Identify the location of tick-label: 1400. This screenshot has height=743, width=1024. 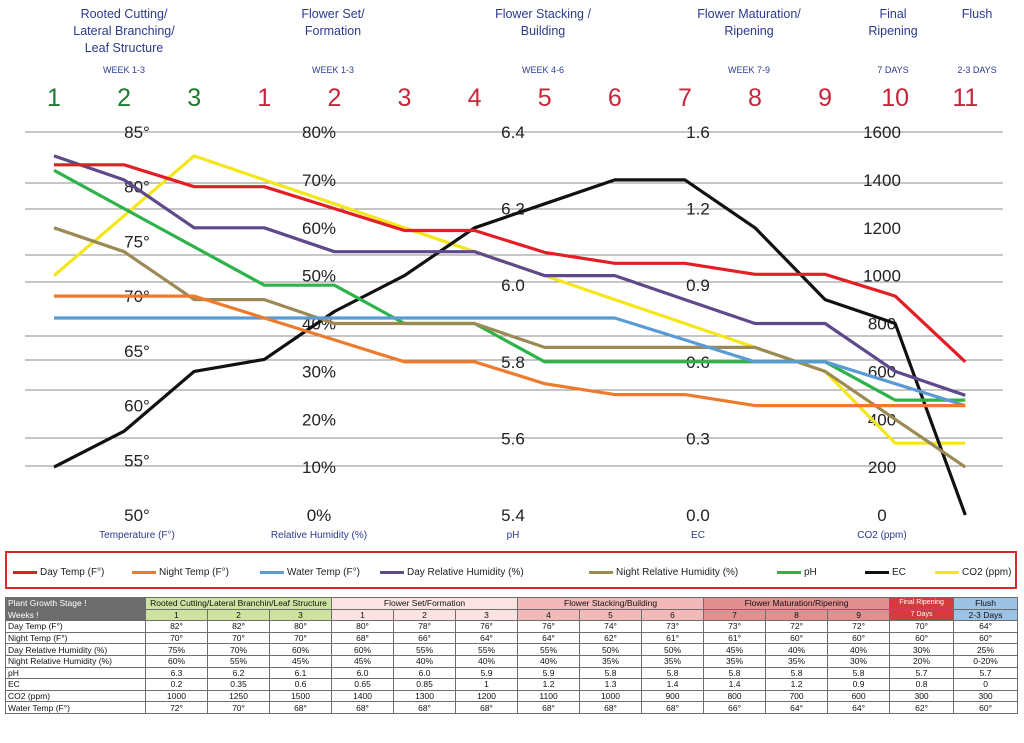
(882, 180).